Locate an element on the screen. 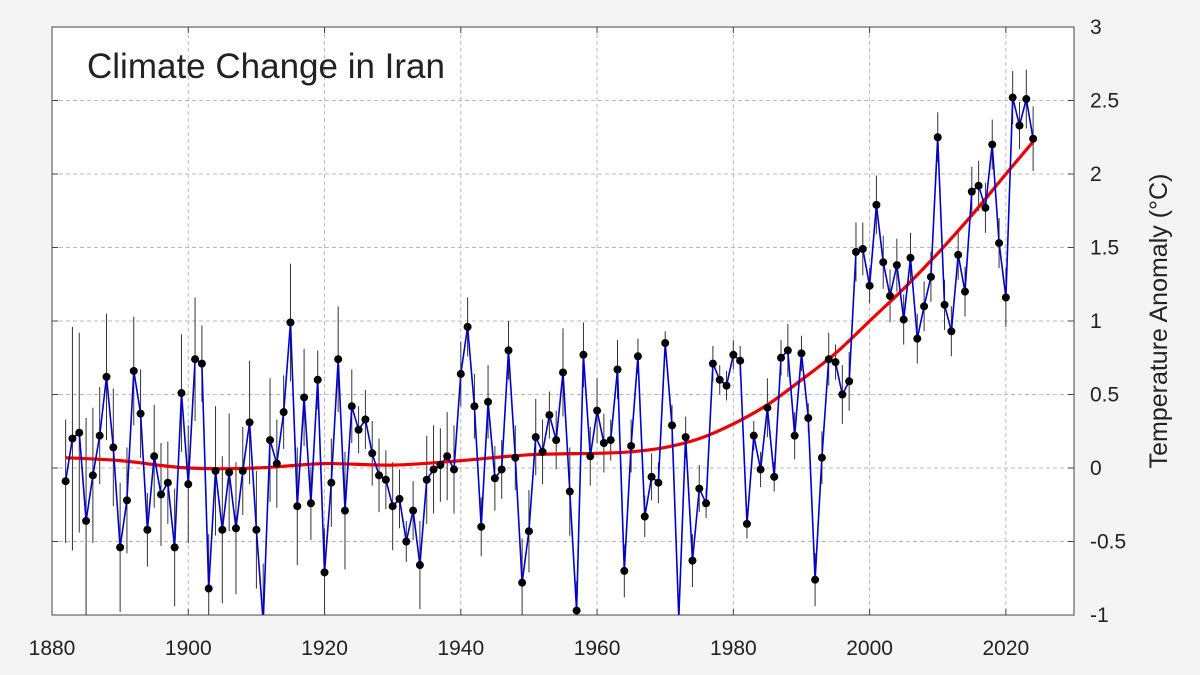 This screenshot has width=1200, height=675. y-tick-label: 1 is located at coordinates (1096, 321).